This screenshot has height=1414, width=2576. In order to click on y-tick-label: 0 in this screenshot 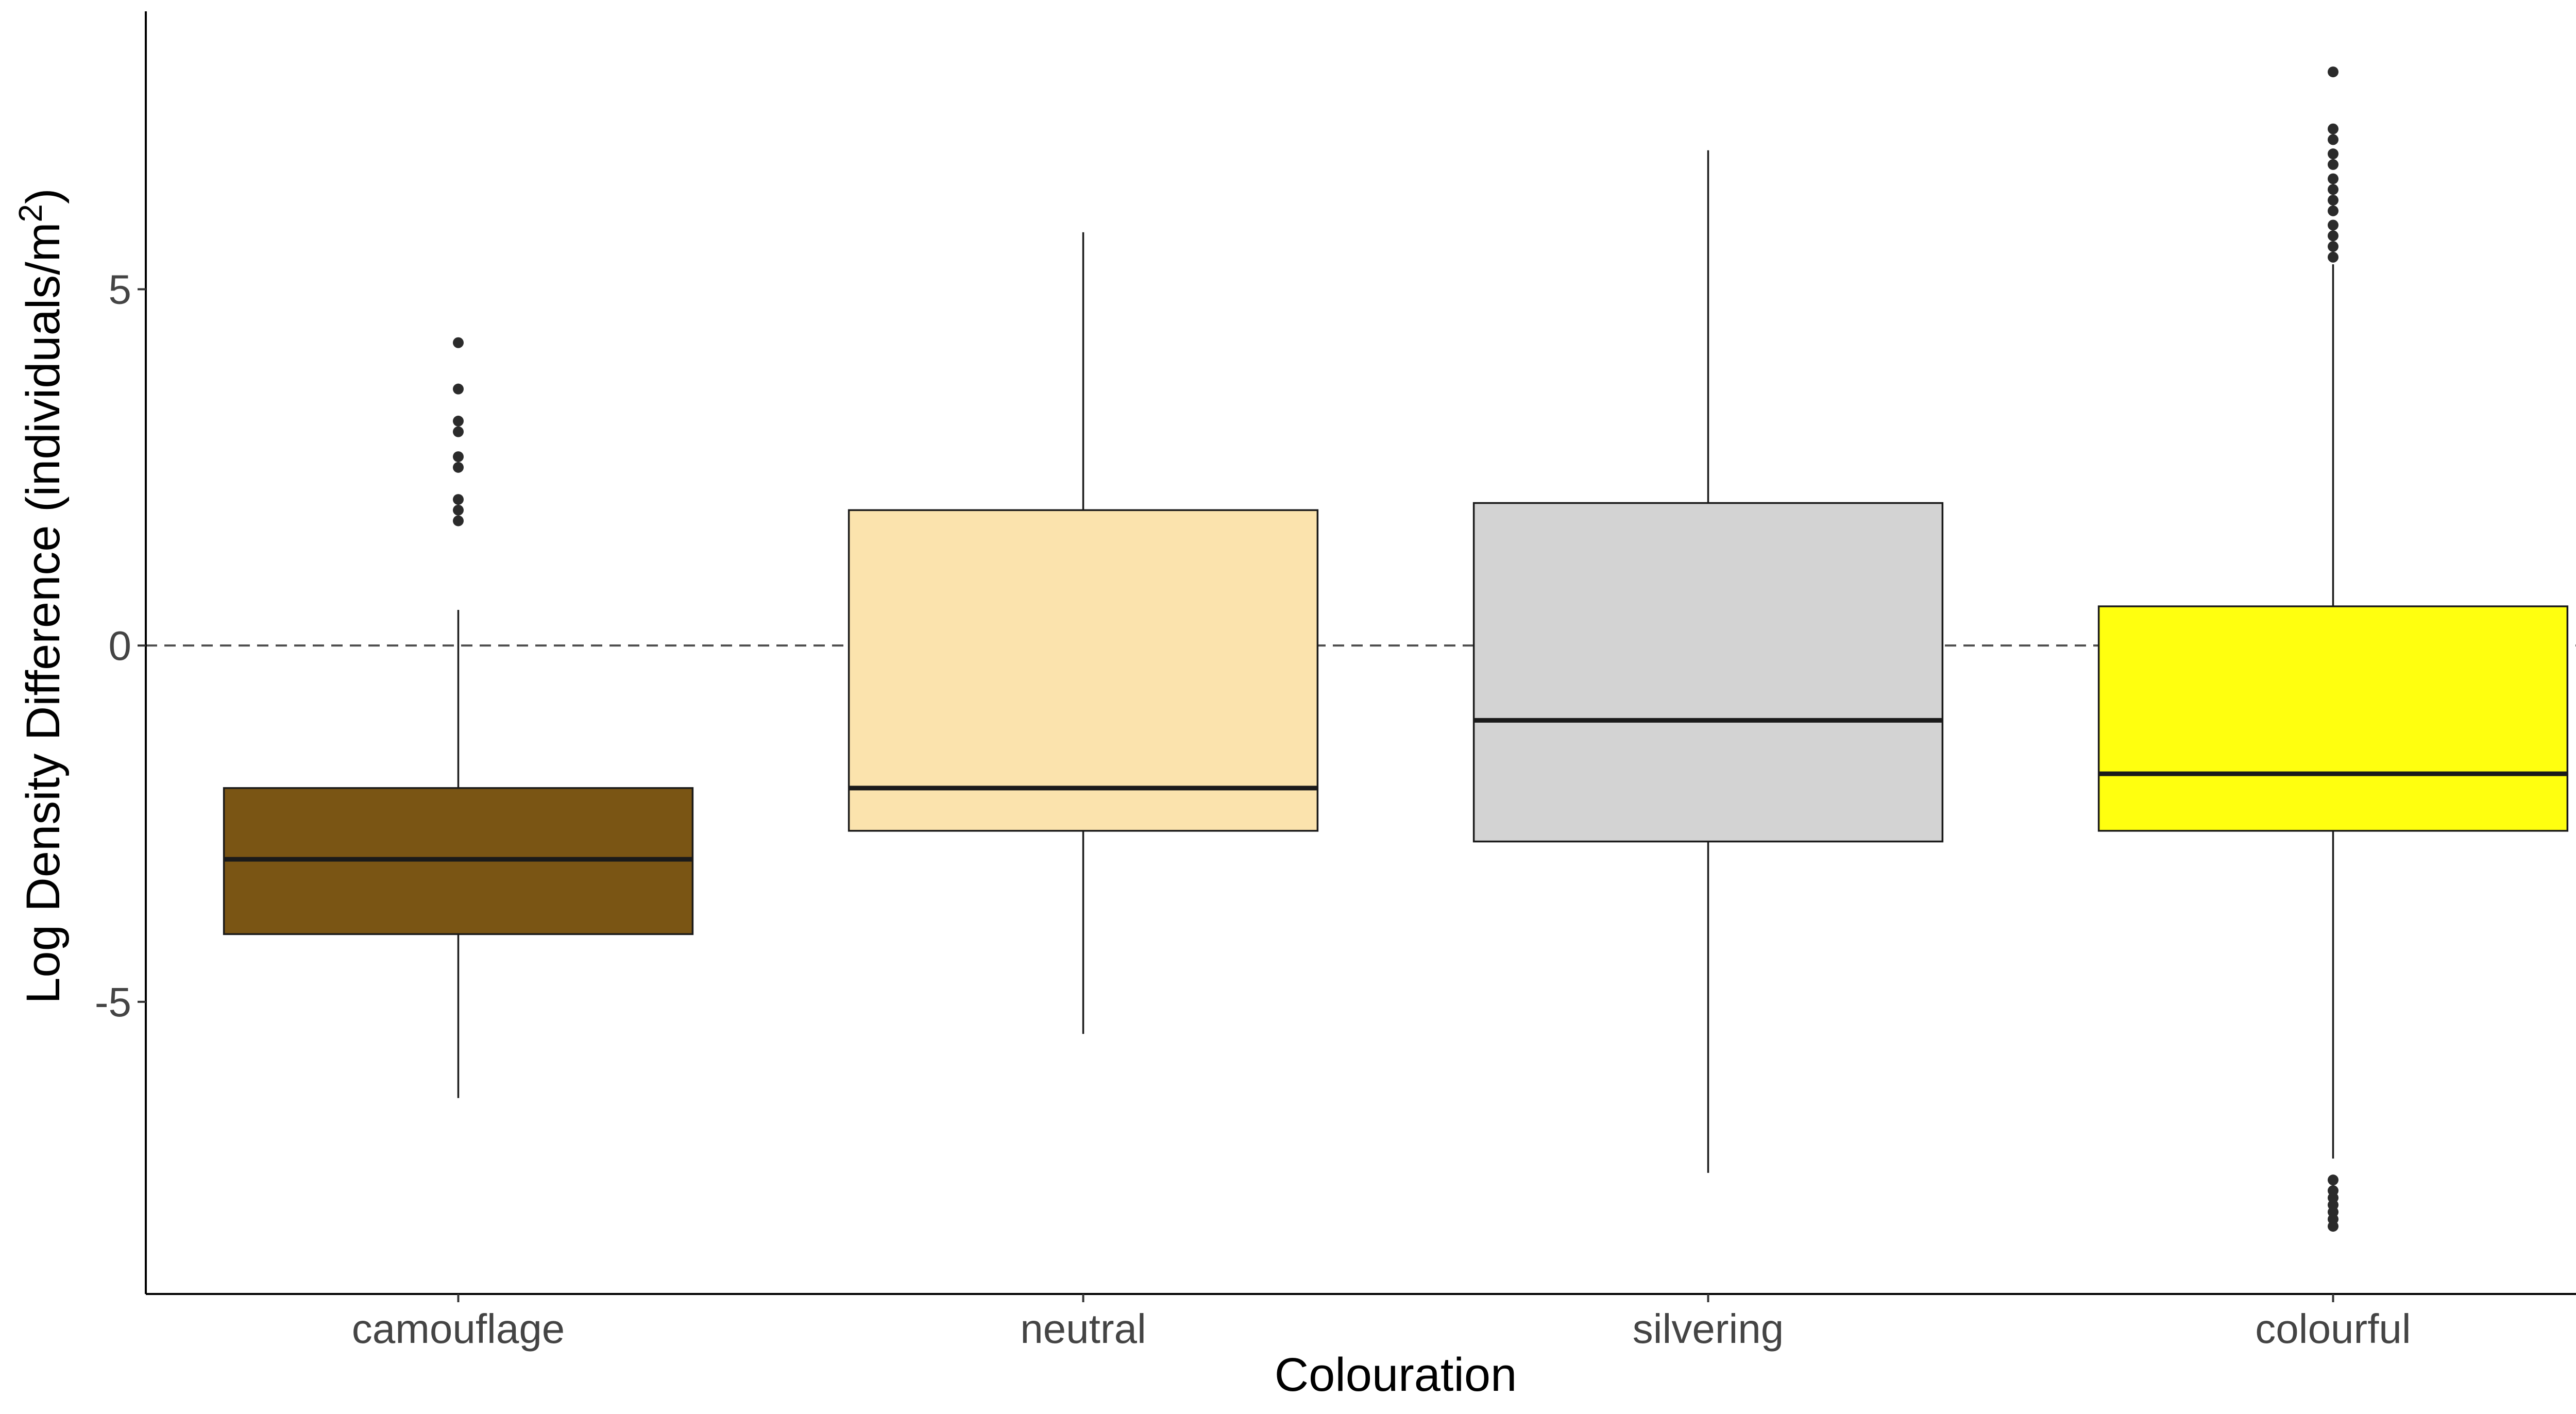, I will do `click(120, 646)`.